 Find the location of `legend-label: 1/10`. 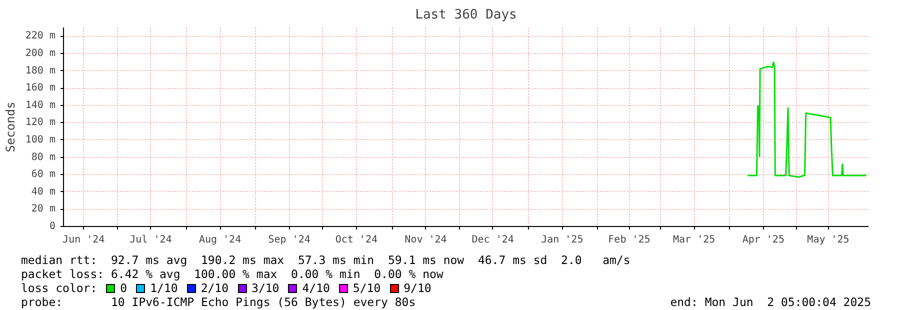

legend-label: 1/10 is located at coordinates (164, 288).